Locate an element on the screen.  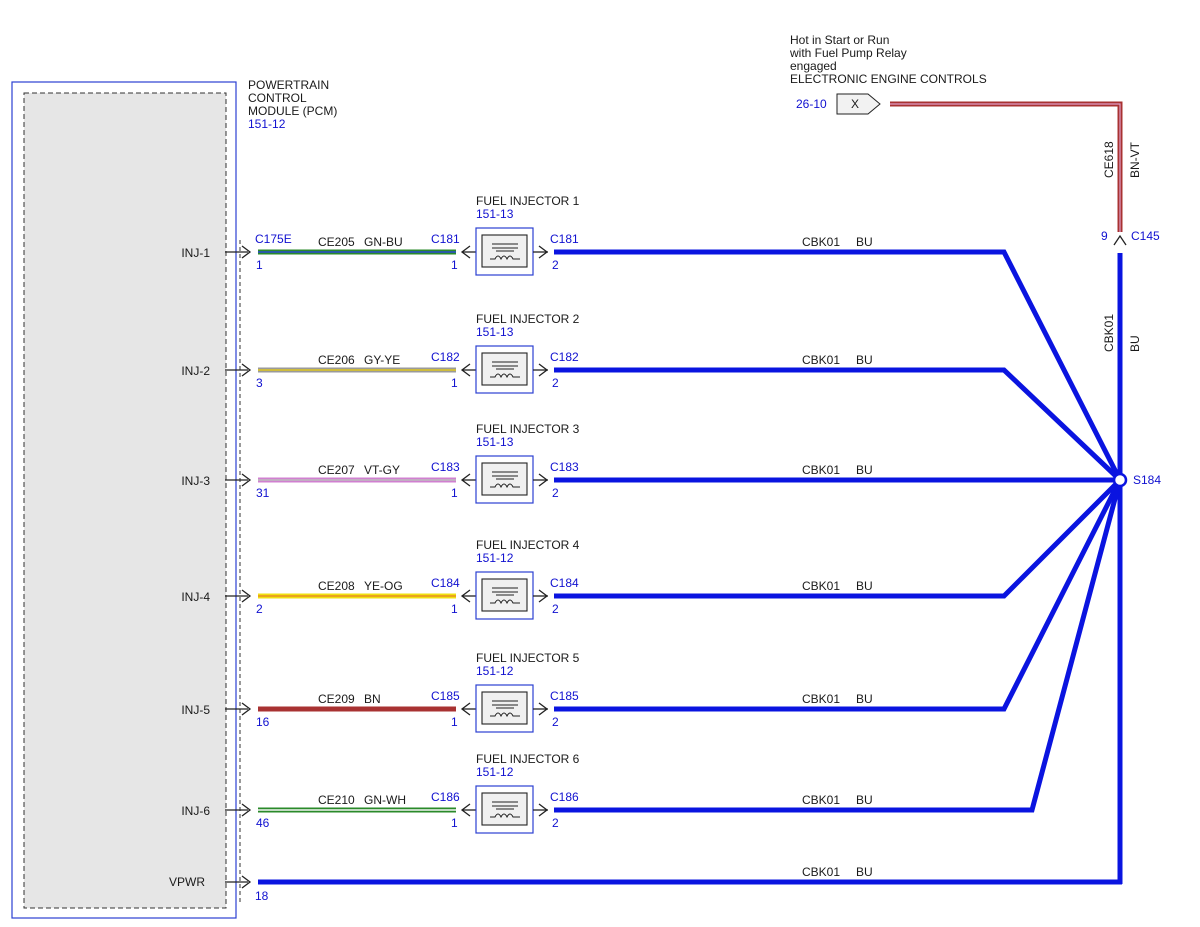
wire-circuit: CE209 is located at coordinates (336, 699).